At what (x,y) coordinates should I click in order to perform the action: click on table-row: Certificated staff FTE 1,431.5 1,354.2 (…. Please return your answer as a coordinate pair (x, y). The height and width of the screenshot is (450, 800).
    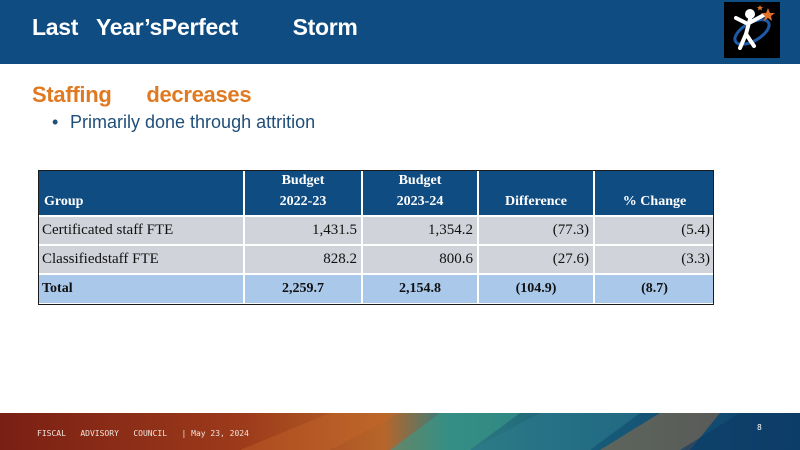
    Looking at the image, I should click on (376, 230).